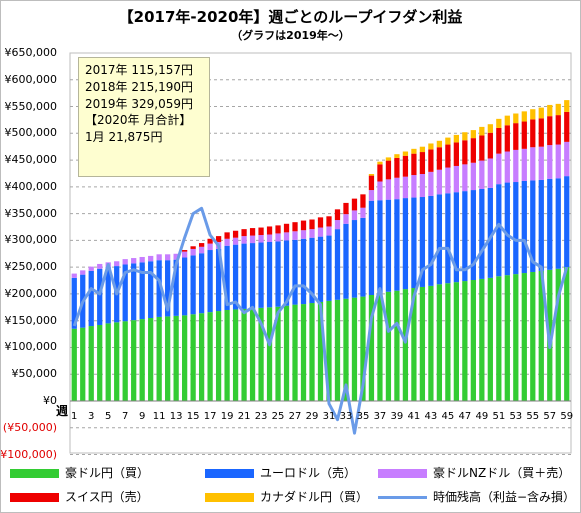 The image size is (581, 513). Describe the element at coordinates (474, 472) in the screenshot. I see `legend-item-aud-nzd: 豪ドルNZドル（買＋売）` at that location.